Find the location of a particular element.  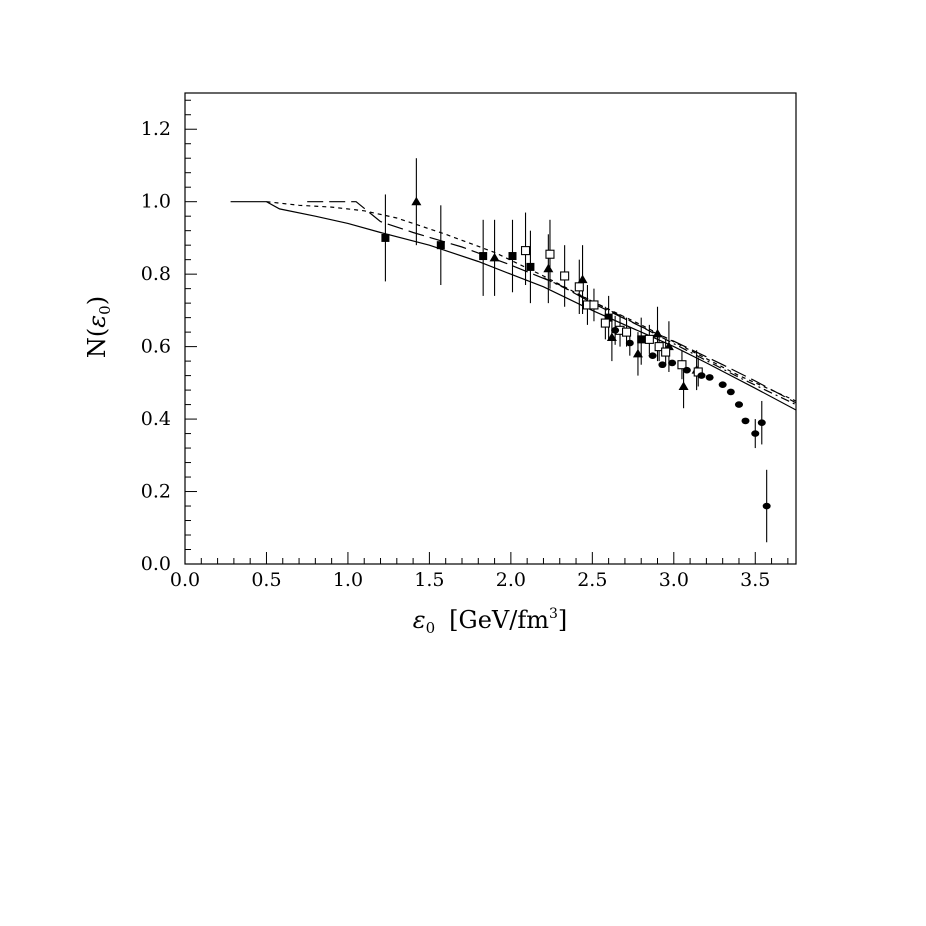

y-tick-label: 0.8 is located at coordinates (156, 274).